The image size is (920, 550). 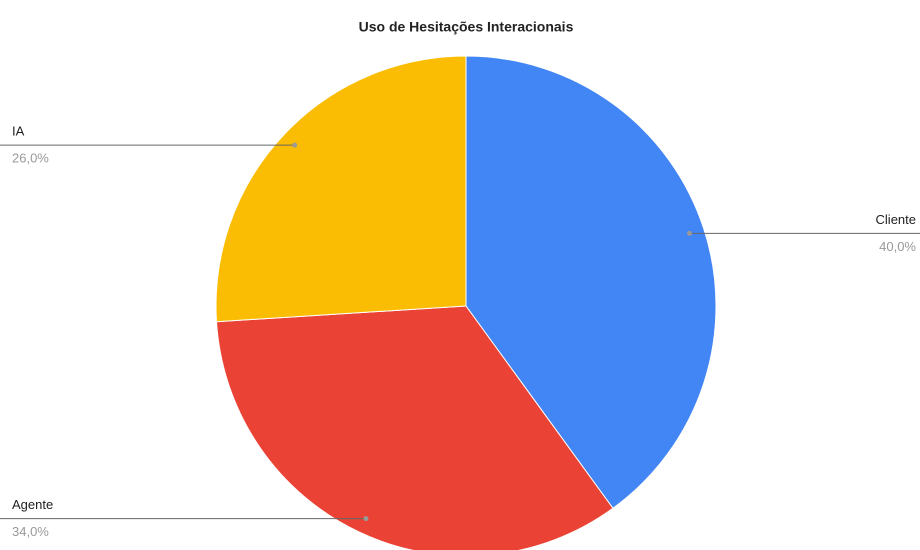 I want to click on slice-value: 40,0%, so click(x=897, y=246).